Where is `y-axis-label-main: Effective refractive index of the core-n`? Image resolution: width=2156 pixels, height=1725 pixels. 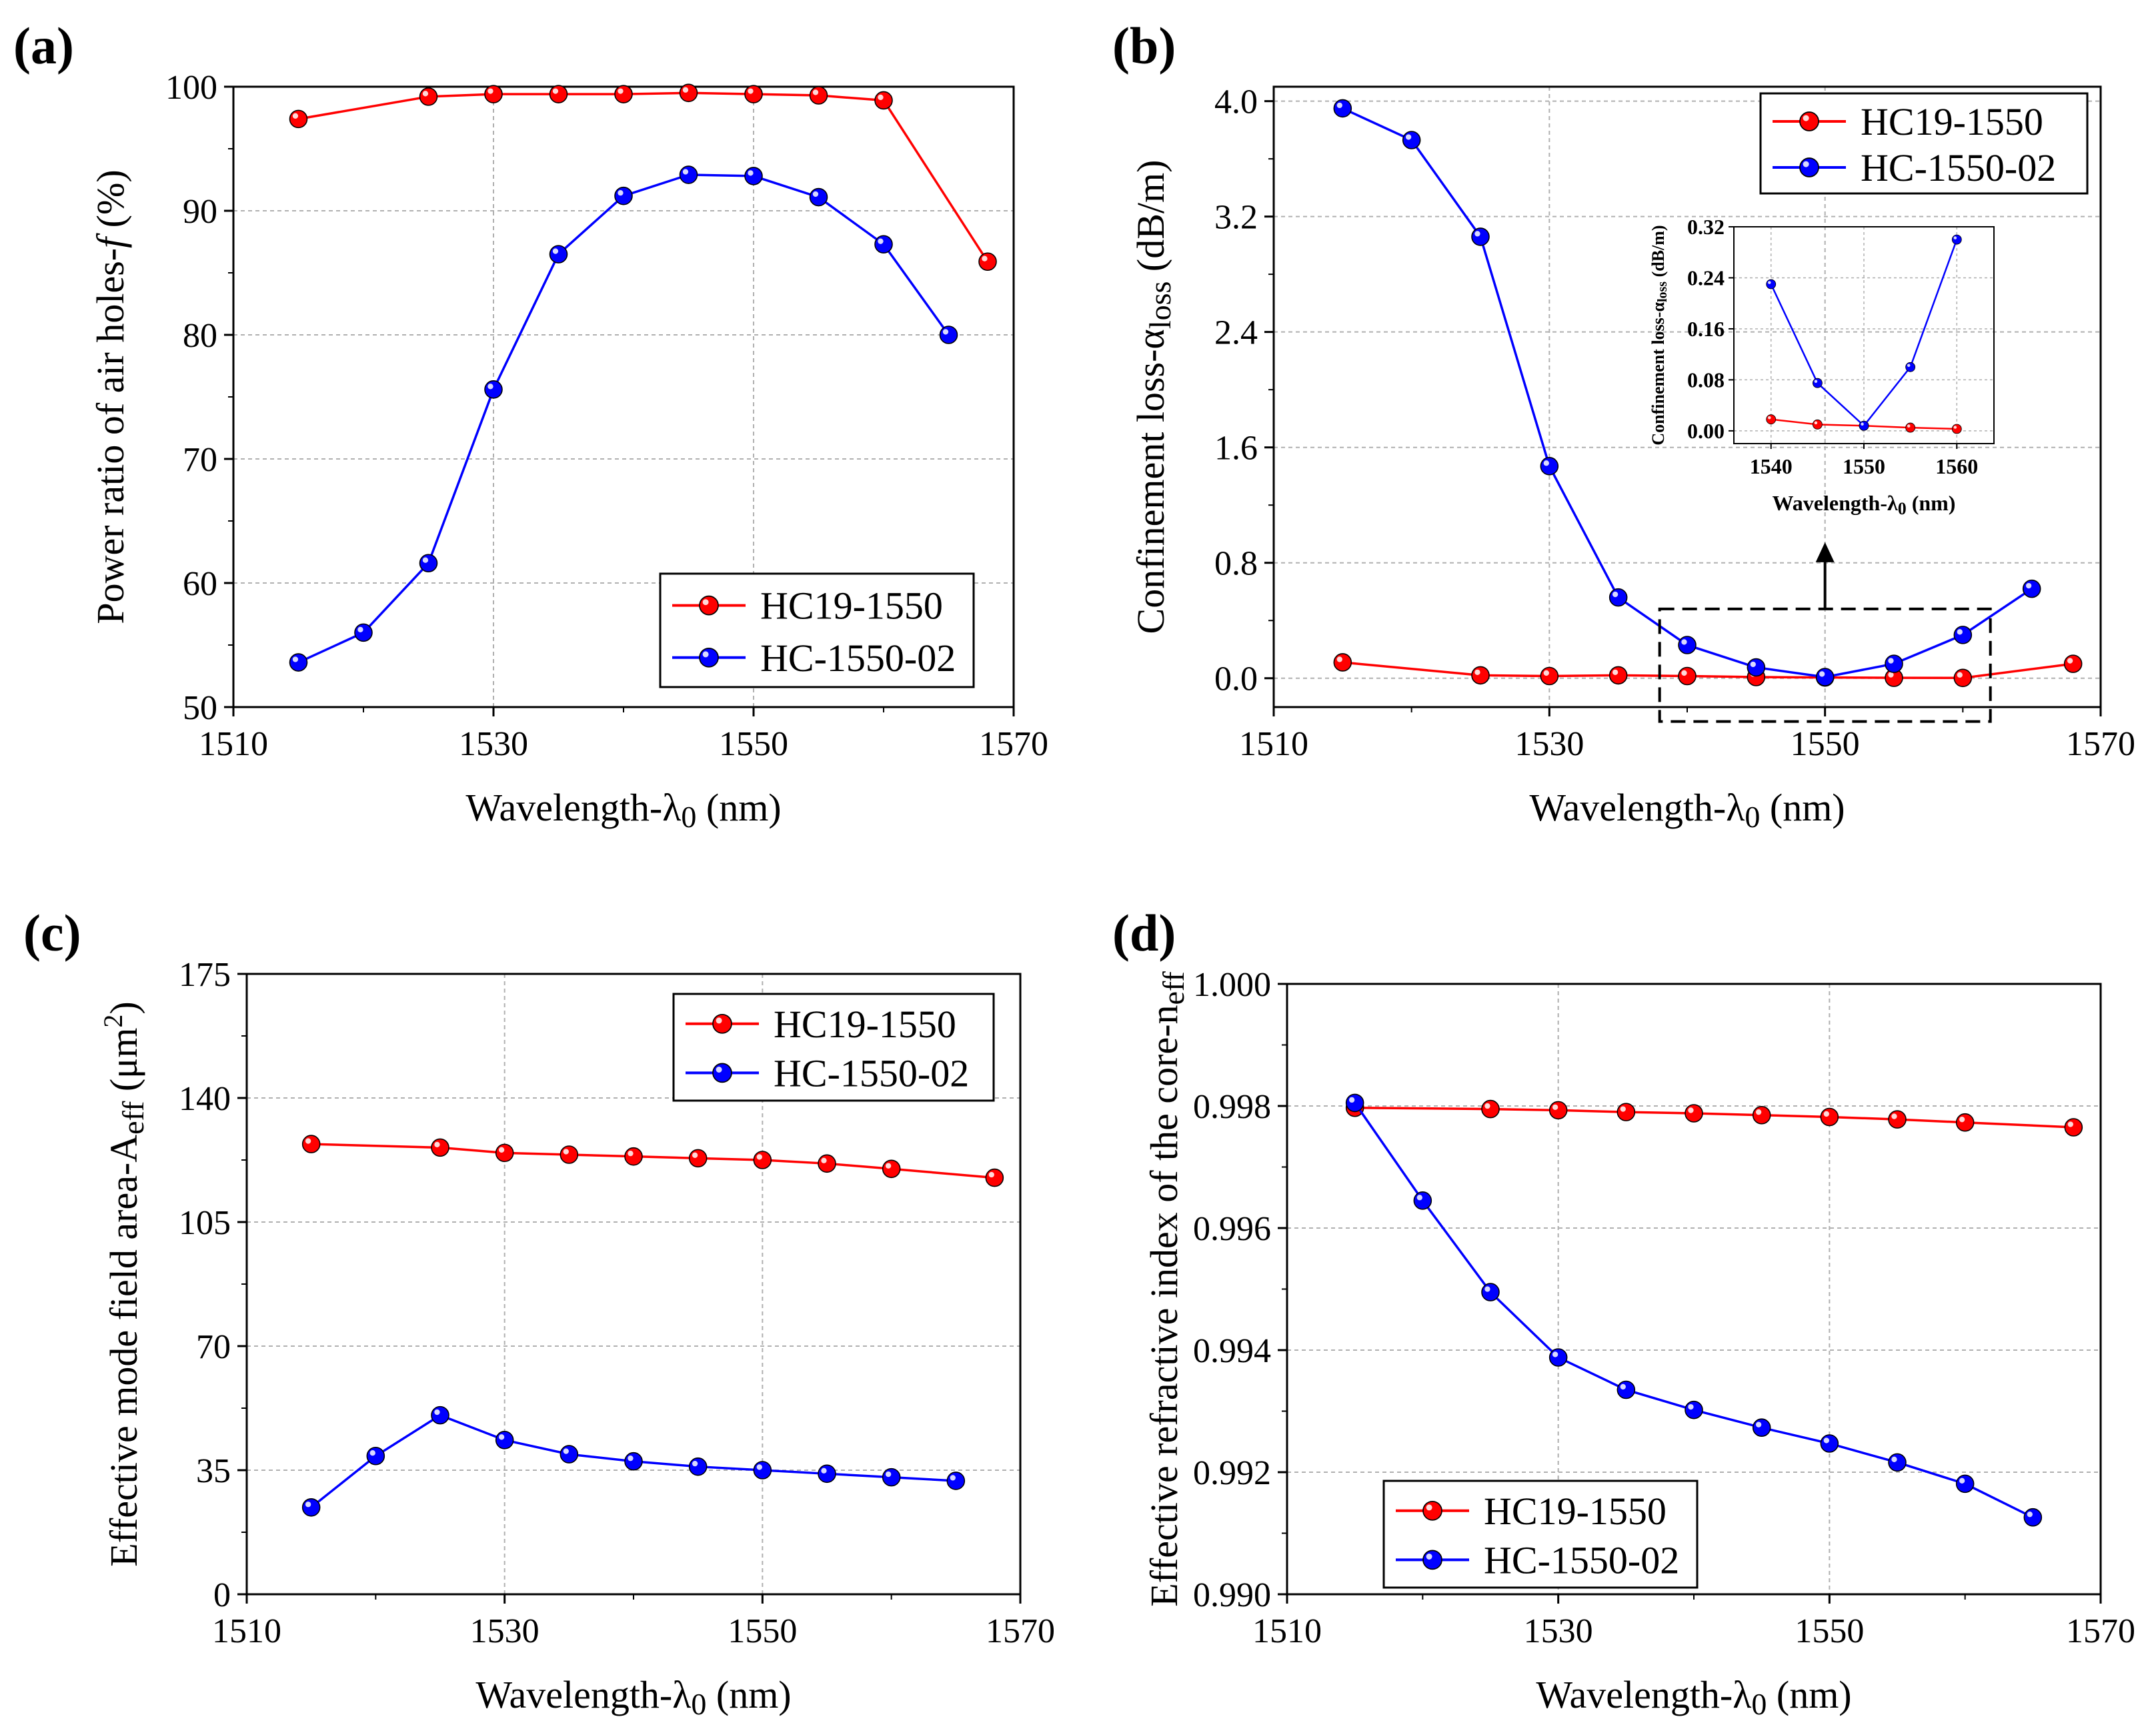 y-axis-label-main: Effective refractive index of the core-n is located at coordinates (1164, 1305).